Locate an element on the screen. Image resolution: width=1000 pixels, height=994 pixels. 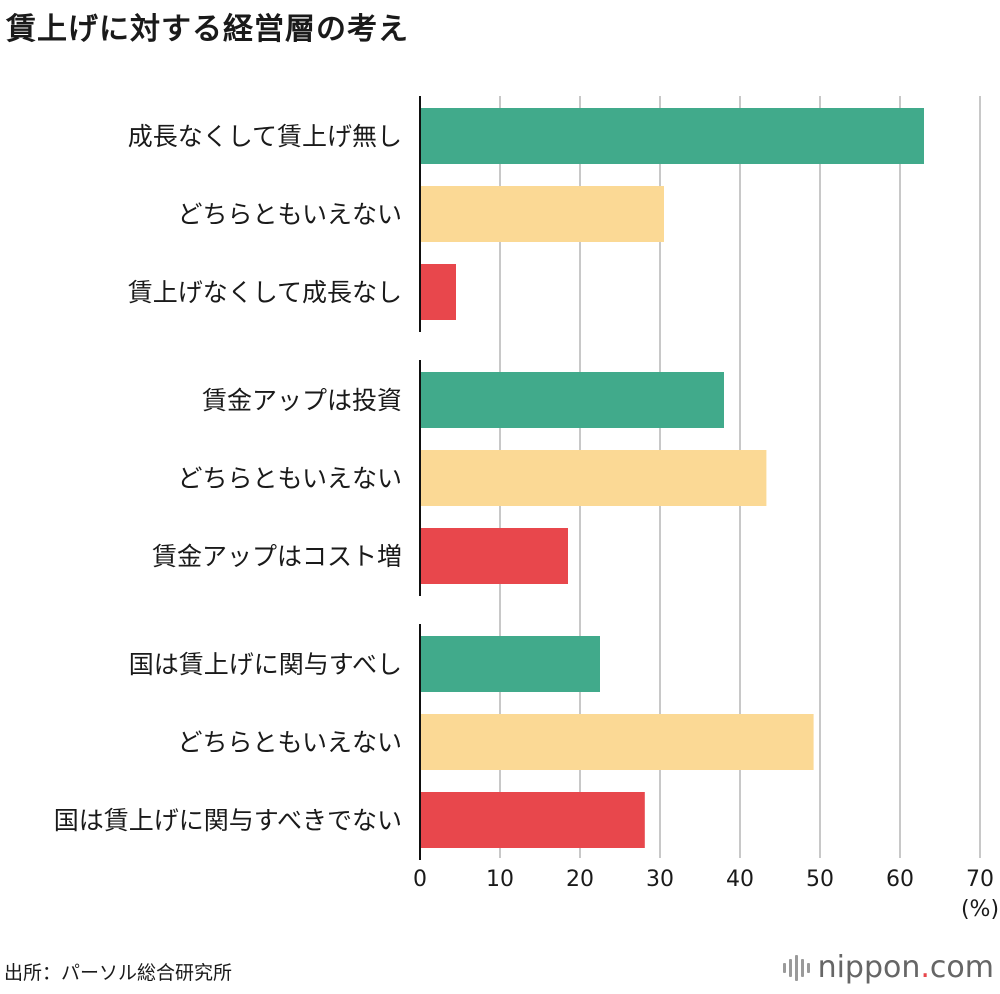
bar-label: 国は賃上げに関与すべし is located at coordinates (265, 664).